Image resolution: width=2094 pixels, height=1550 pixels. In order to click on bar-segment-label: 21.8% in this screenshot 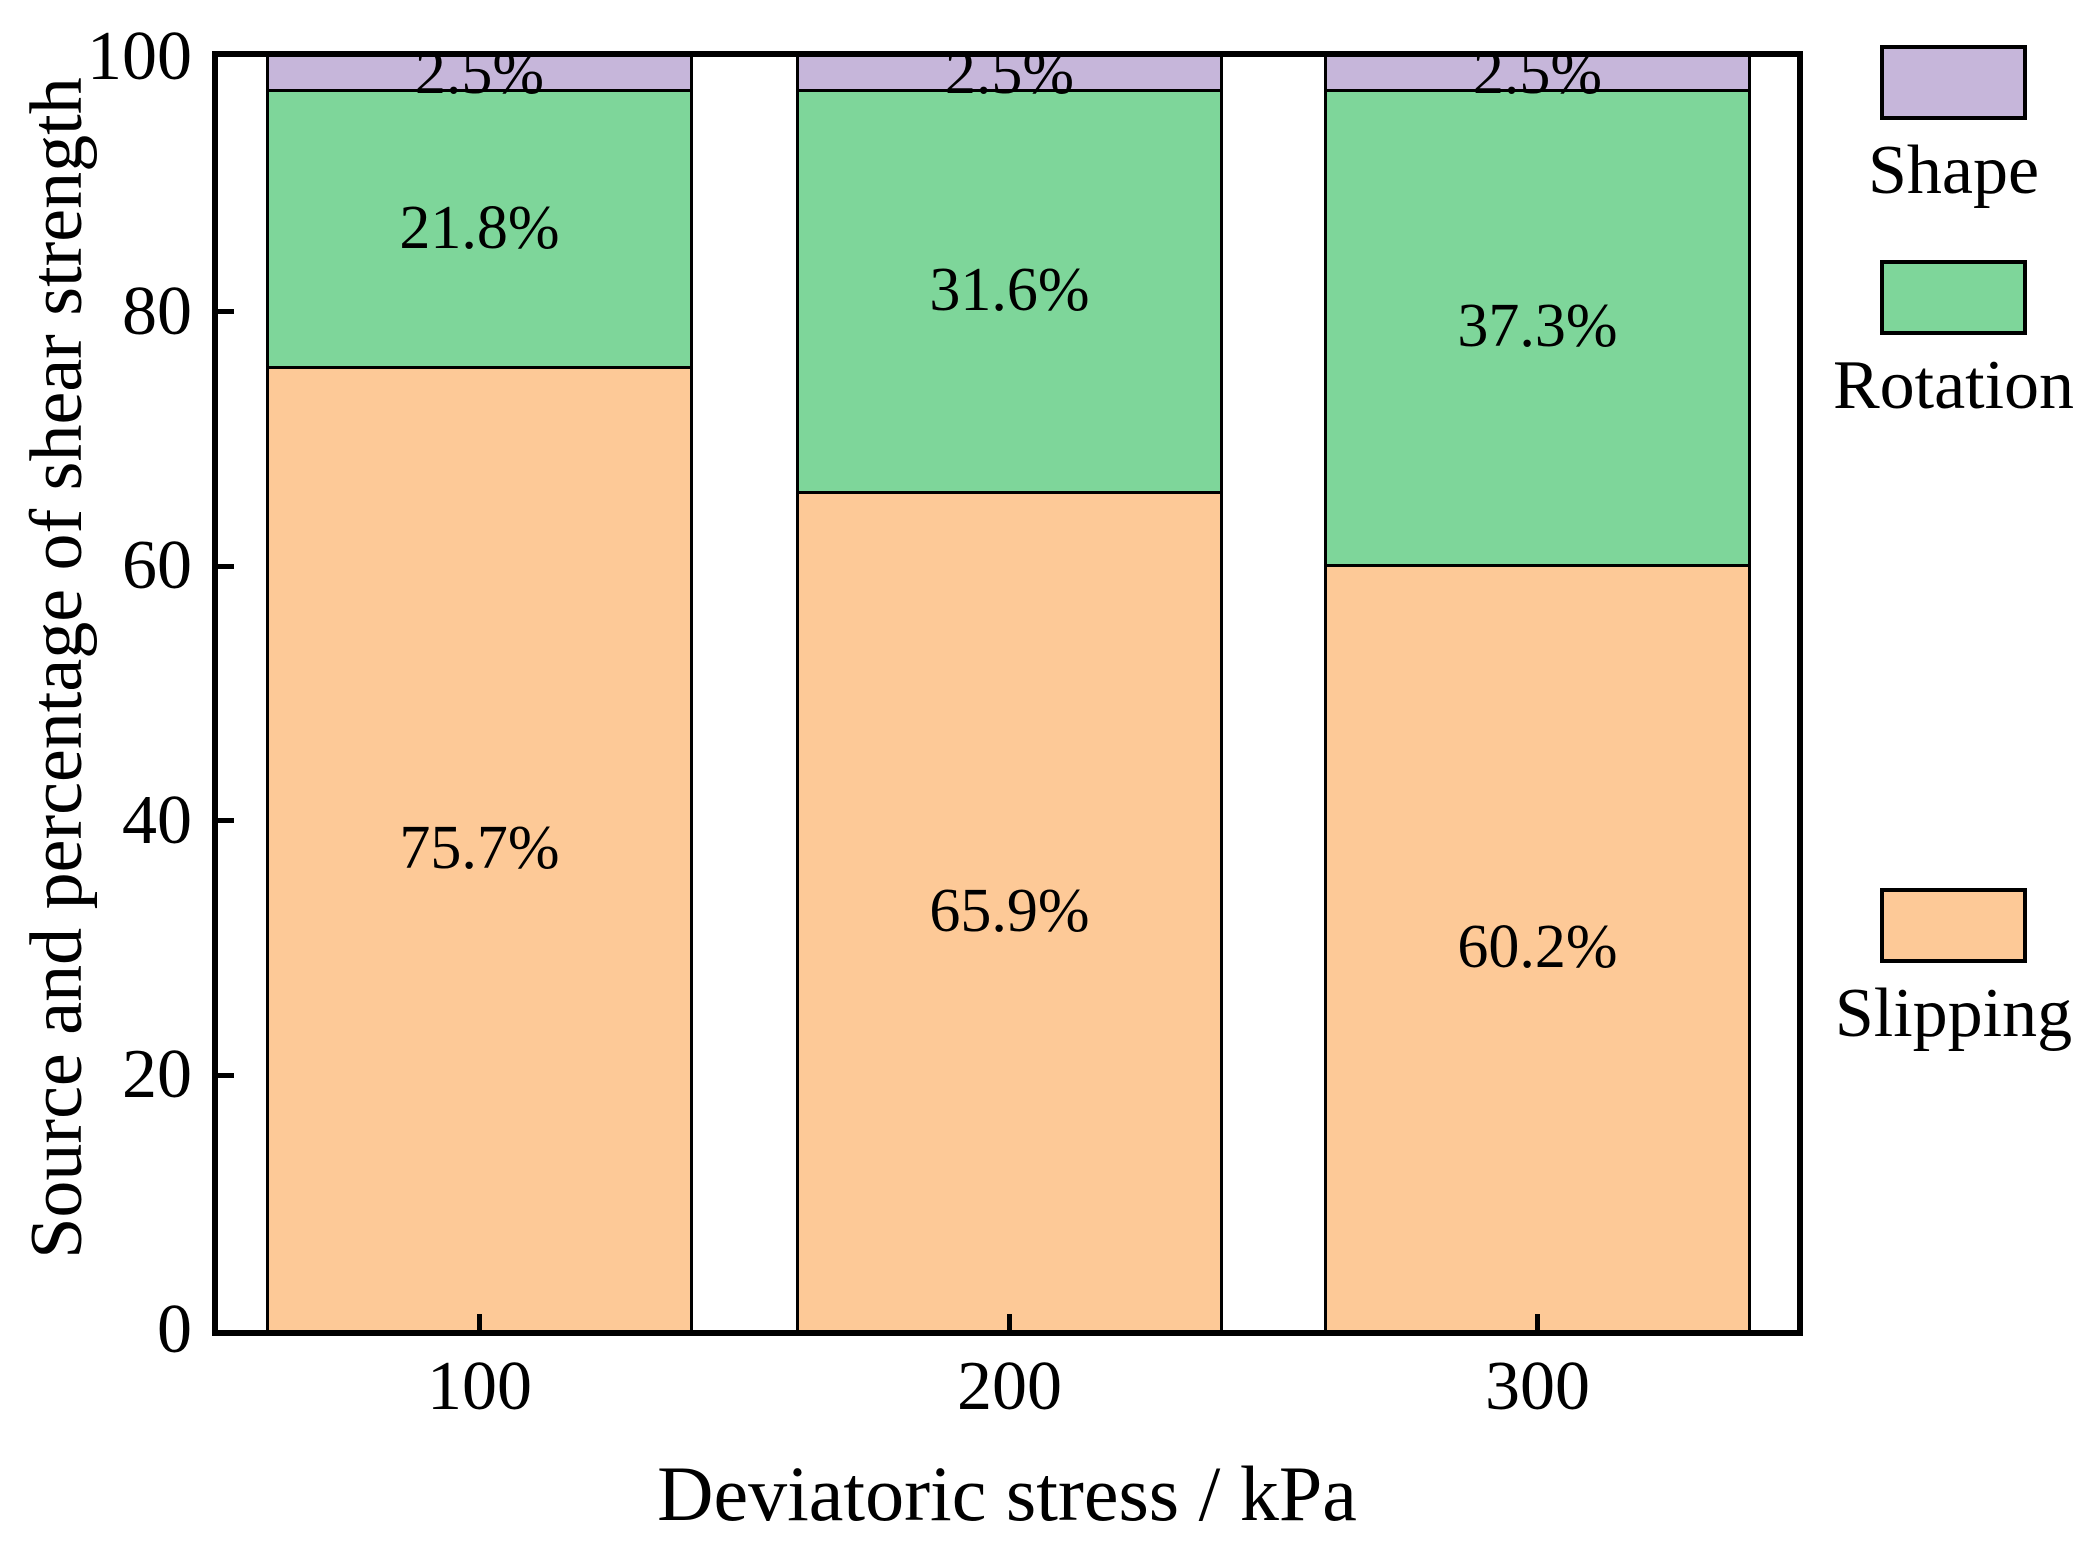, I will do `click(479, 227)`.